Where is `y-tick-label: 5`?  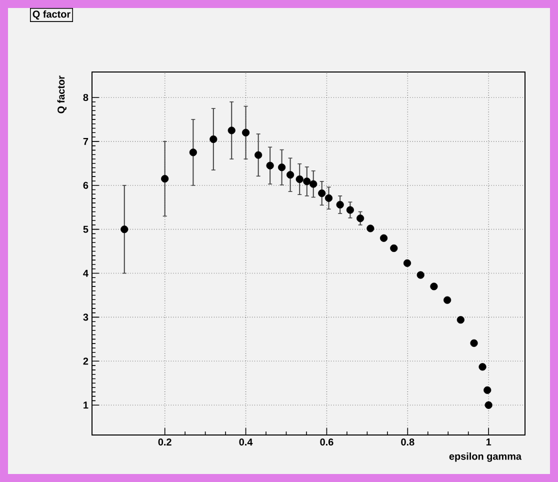
y-tick-label: 5 is located at coordinates (85, 229).